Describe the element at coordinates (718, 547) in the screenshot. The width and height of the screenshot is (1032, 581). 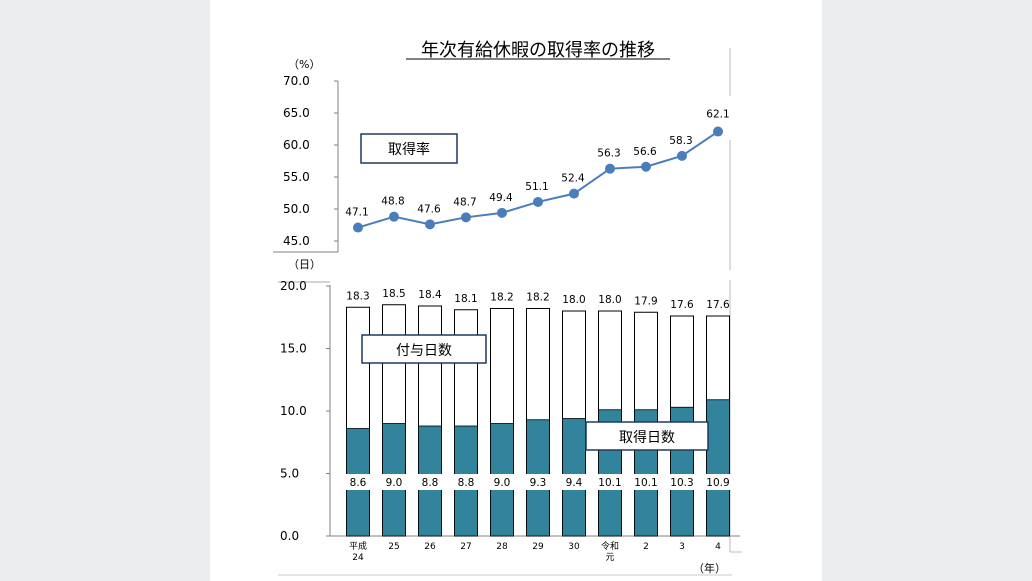
I see `x-tick-label: 4` at that location.